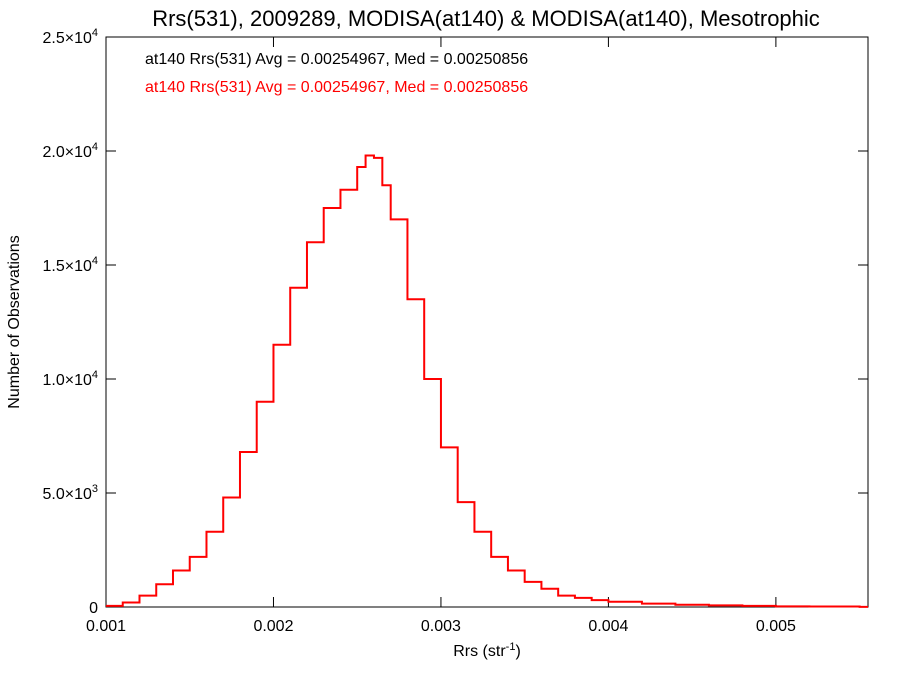 The width and height of the screenshot is (900, 675). What do you see at coordinates (273, 626) in the screenshot?
I see `x-tick-label-1: 0.002` at bounding box center [273, 626].